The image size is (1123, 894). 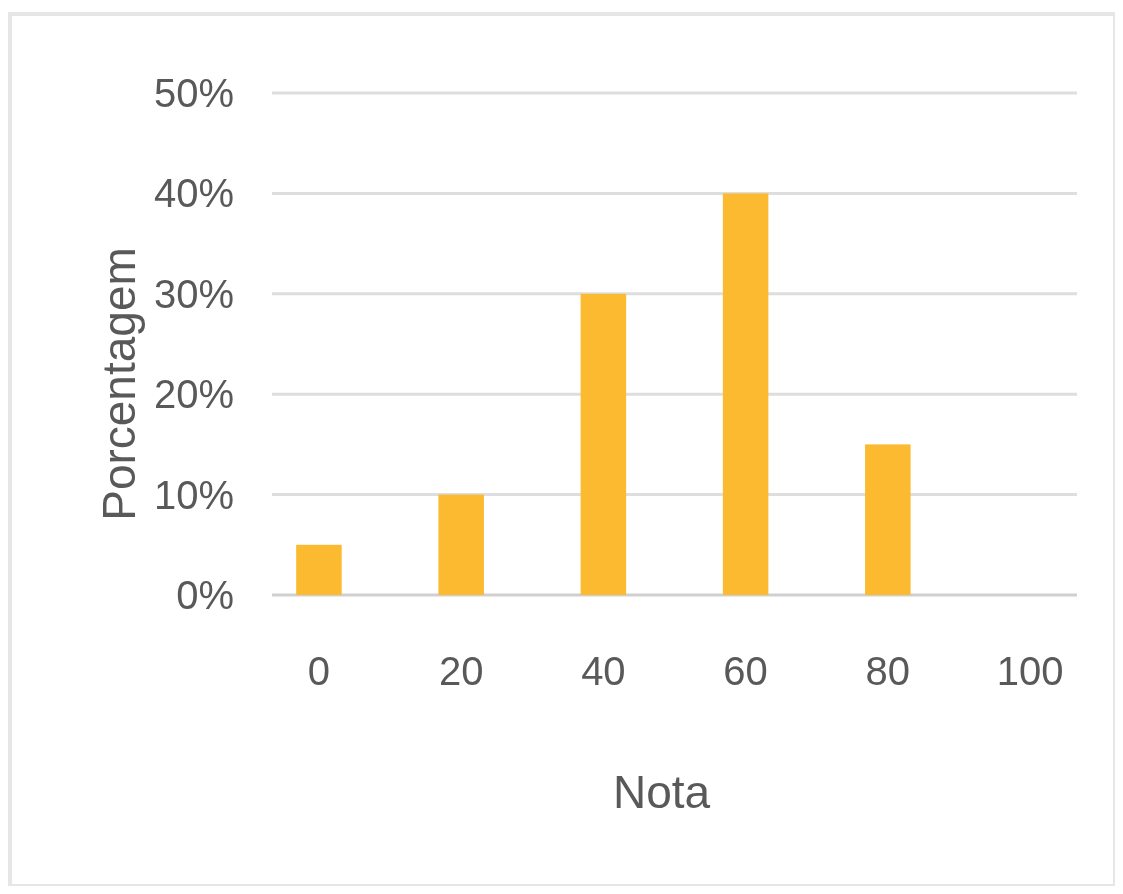 What do you see at coordinates (745, 671) in the screenshot?
I see `x-tick-label: 60` at bounding box center [745, 671].